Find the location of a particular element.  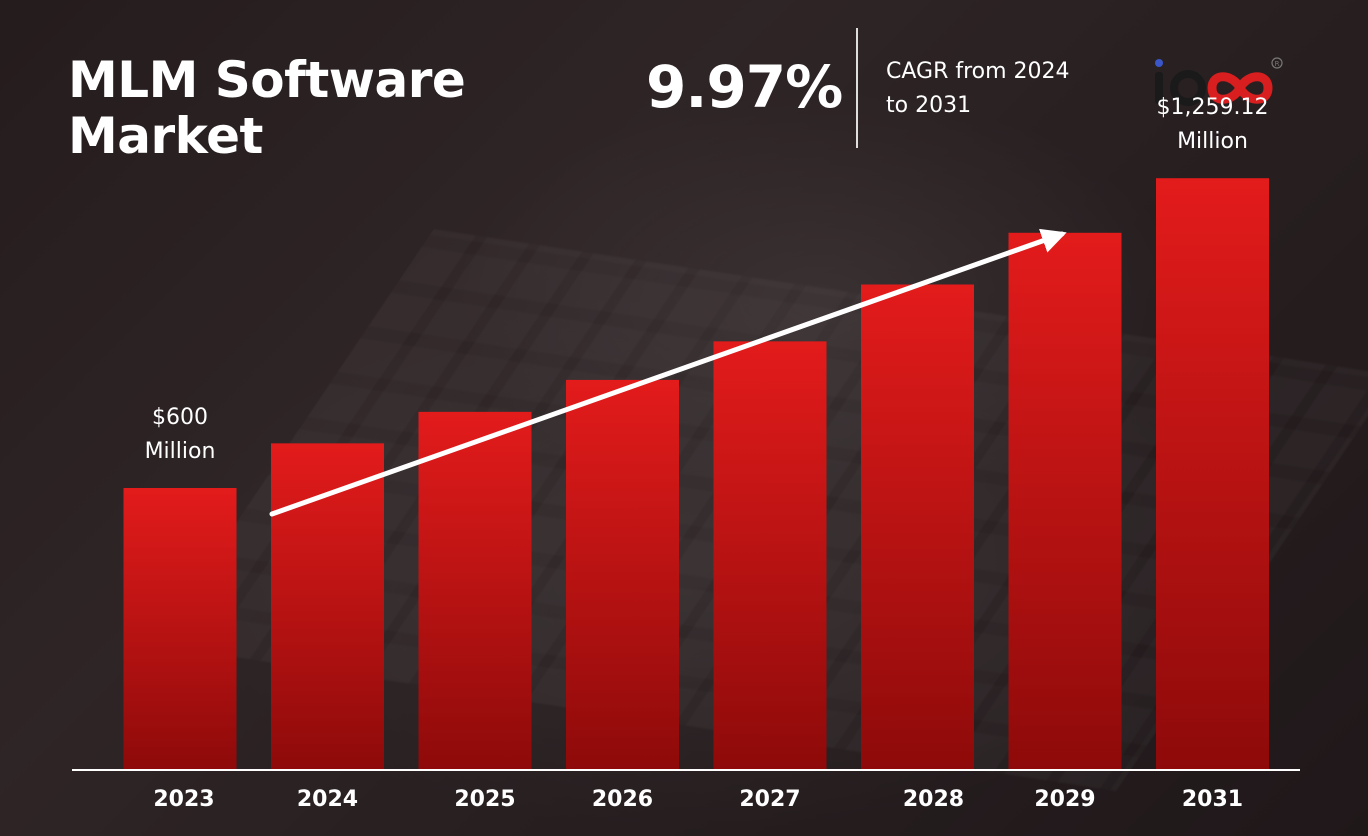

x-tick-label: 2031 is located at coordinates (1212, 799).